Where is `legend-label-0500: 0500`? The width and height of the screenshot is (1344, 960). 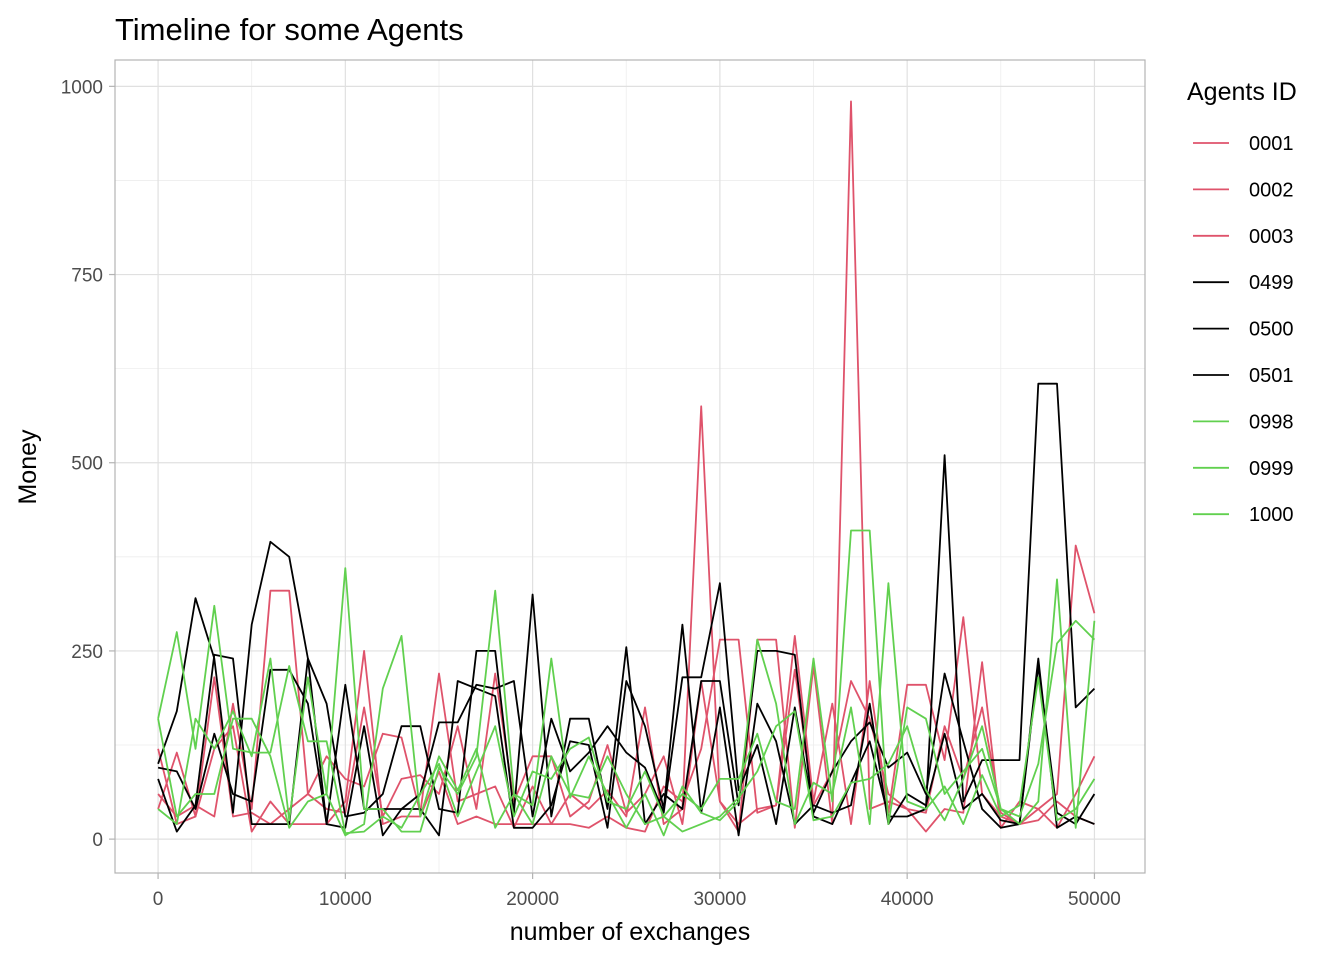
legend-label-0500: 0500 is located at coordinates (1271, 330).